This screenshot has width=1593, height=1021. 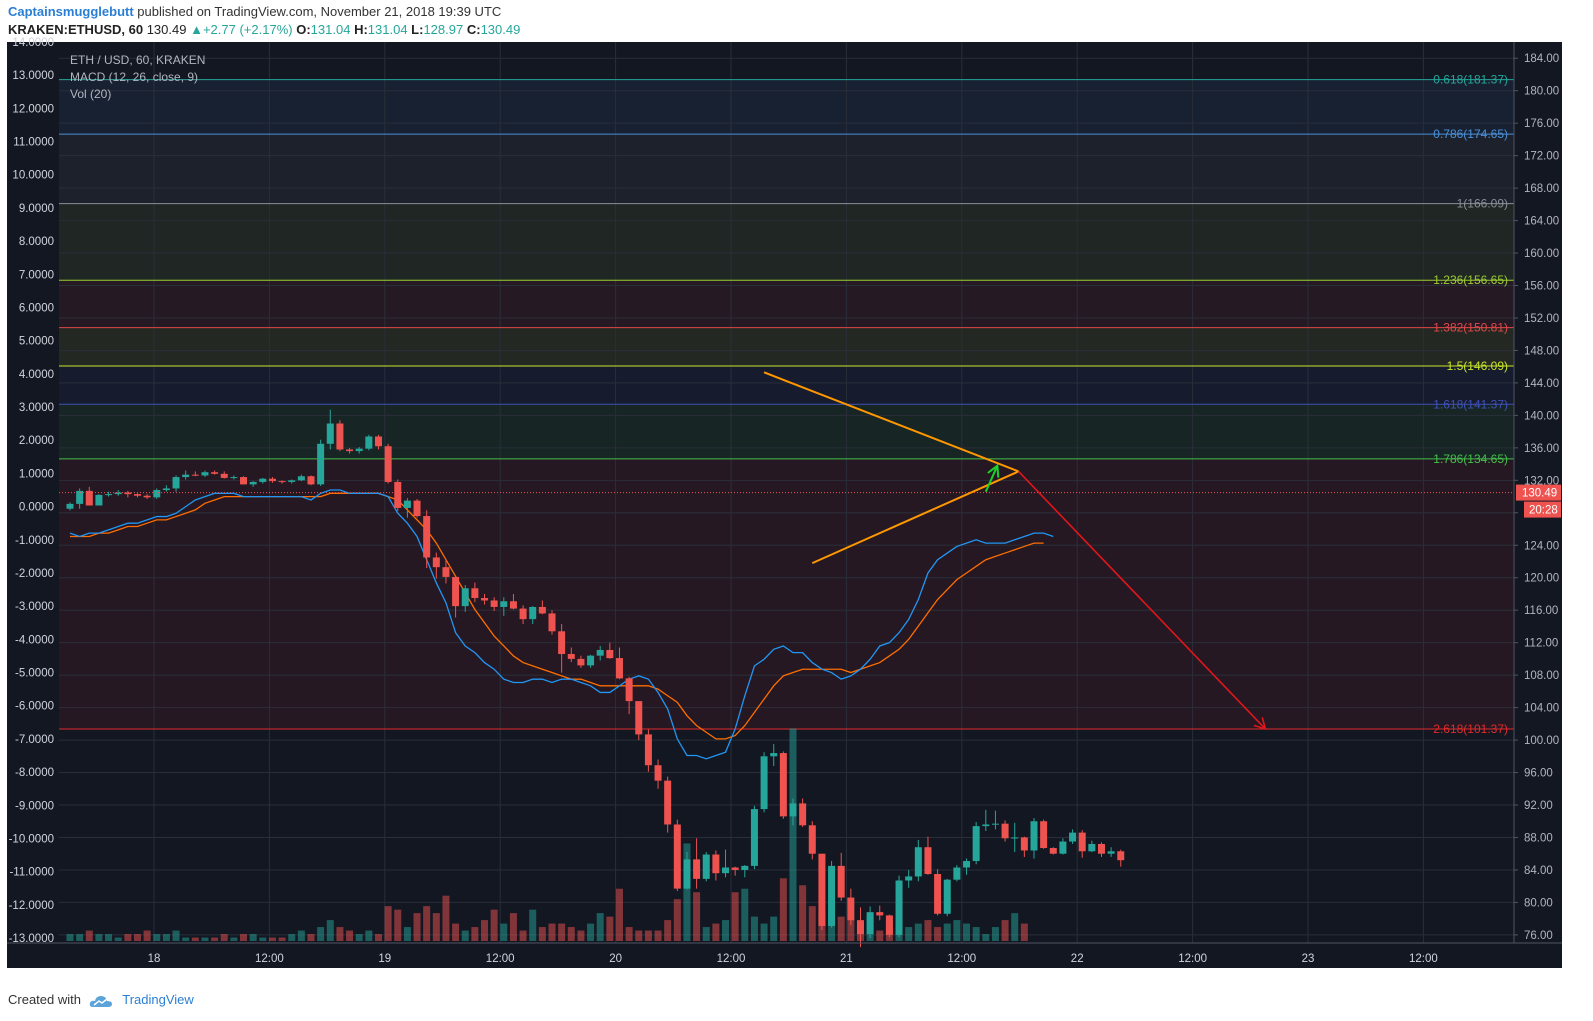 What do you see at coordinates (36, 242) in the screenshot?
I see `macd-tick-label: 8.0000` at bounding box center [36, 242].